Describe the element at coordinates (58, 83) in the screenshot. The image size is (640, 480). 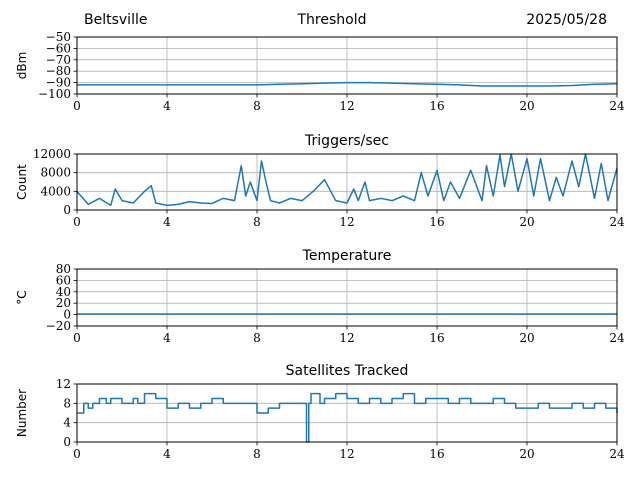
I see `y-tick-label: −90` at that location.